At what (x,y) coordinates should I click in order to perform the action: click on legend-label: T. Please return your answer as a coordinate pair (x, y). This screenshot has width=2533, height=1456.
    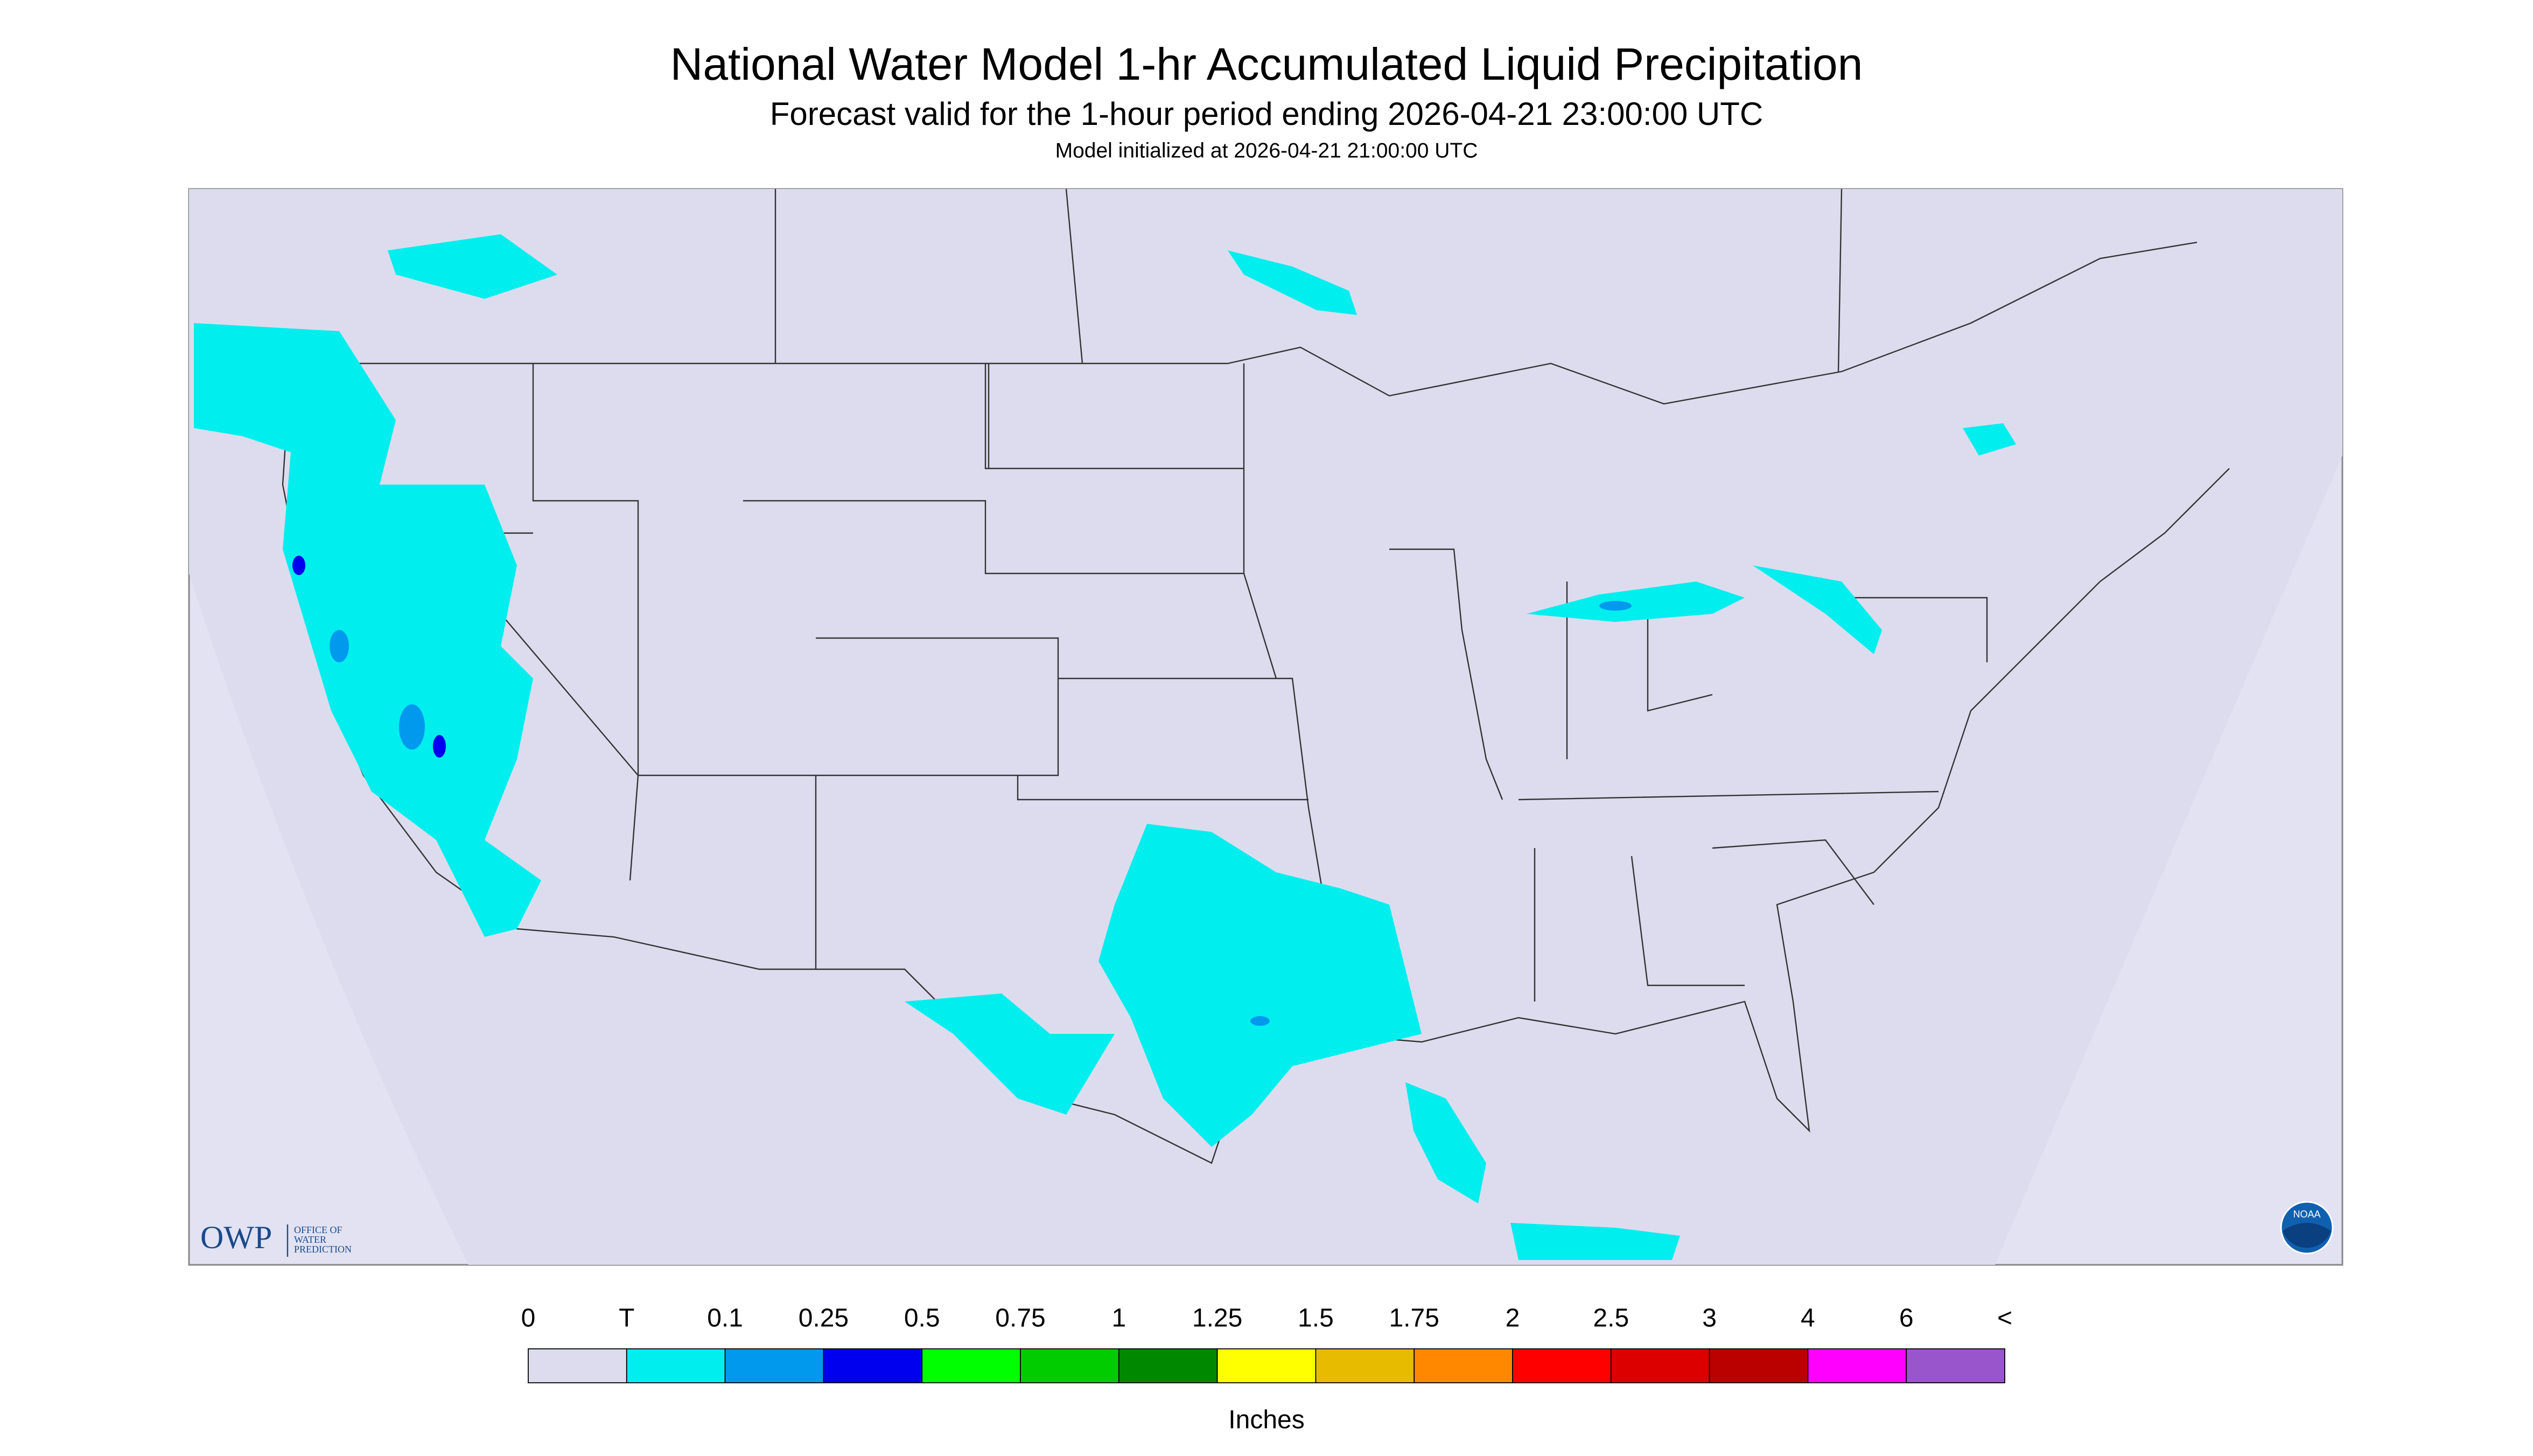
    Looking at the image, I should click on (627, 1318).